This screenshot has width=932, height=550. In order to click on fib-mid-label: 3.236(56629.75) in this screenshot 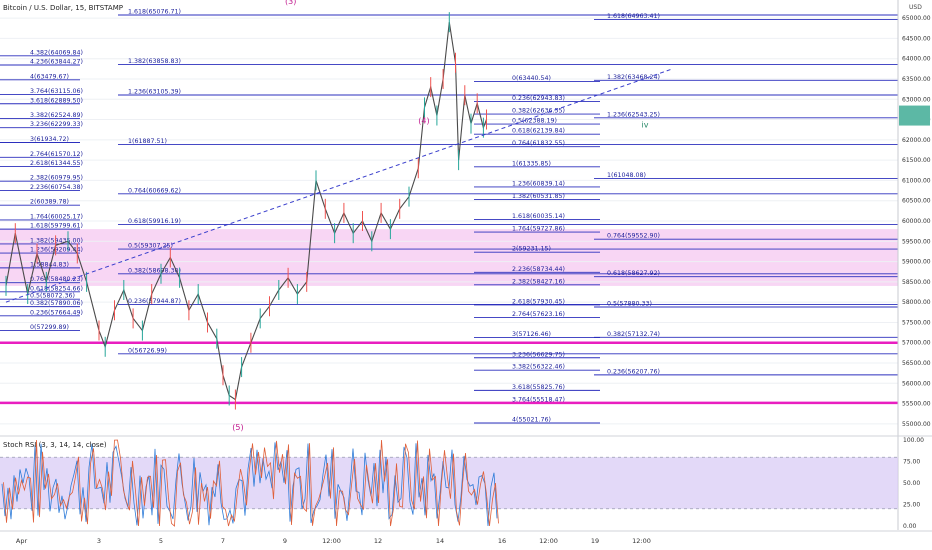, I will do `click(538, 354)`.